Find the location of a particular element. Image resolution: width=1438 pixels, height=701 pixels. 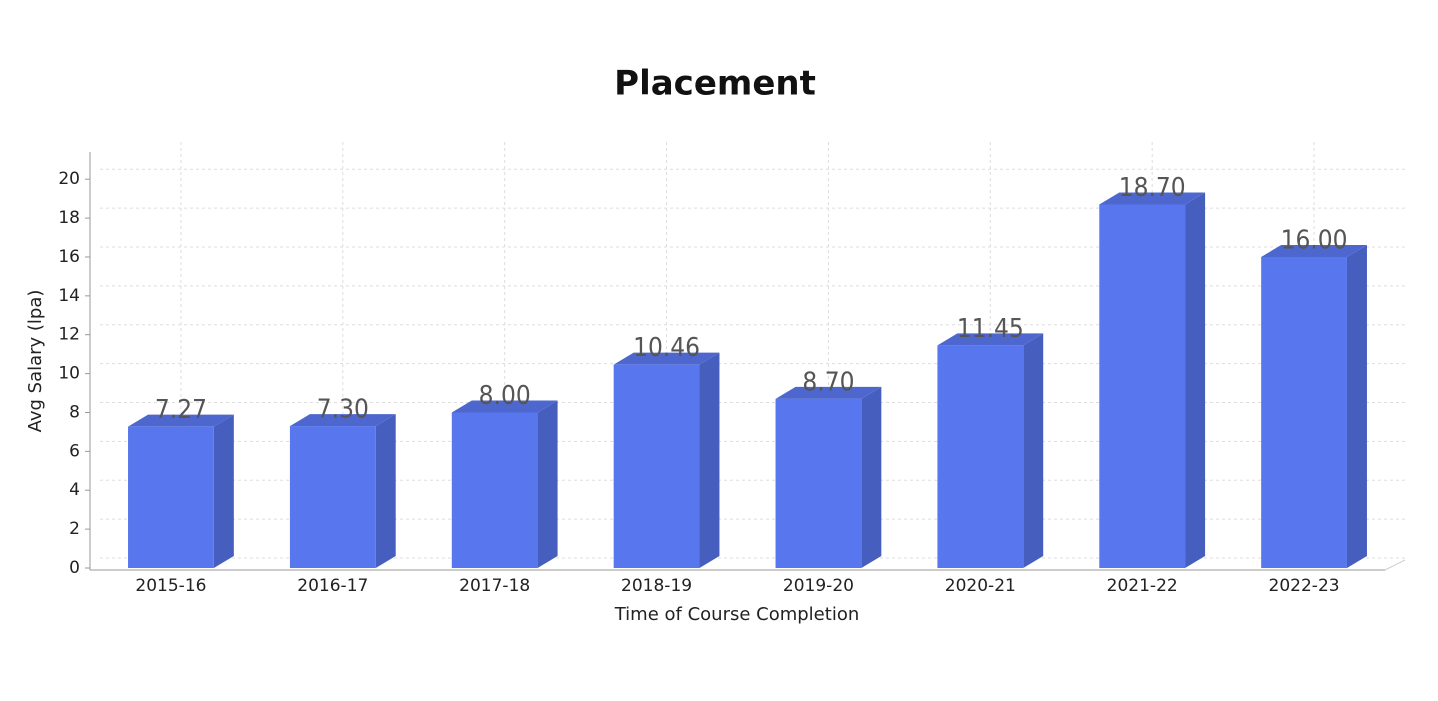

x-tick-label: 2020-21 is located at coordinates (980, 586).